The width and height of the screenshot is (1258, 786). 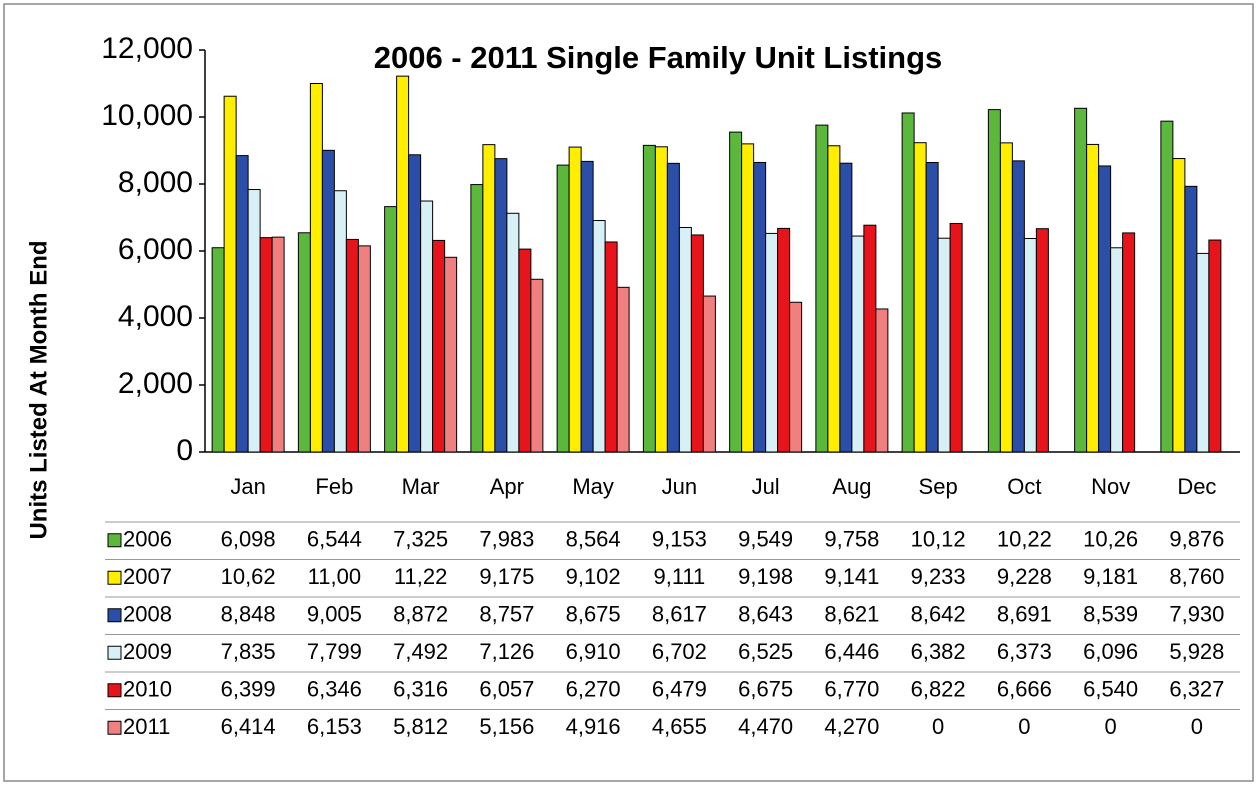 What do you see at coordinates (147, 614) in the screenshot?
I see `legend-label: 2008` at bounding box center [147, 614].